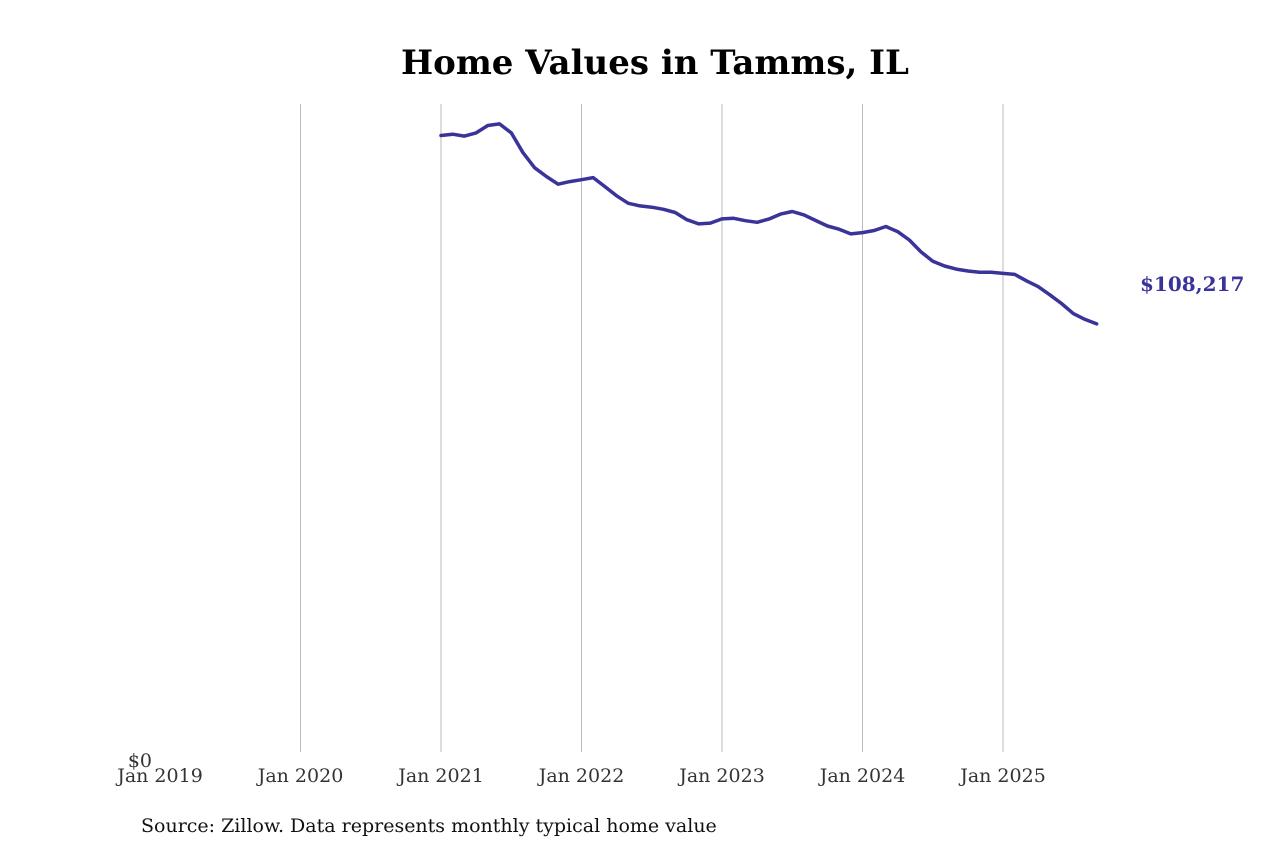 Image resolution: width=1280 pixels, height=853 pixels. What do you see at coordinates (655, 63) in the screenshot?
I see `chart-title: Home Values in Tamms, IL` at bounding box center [655, 63].